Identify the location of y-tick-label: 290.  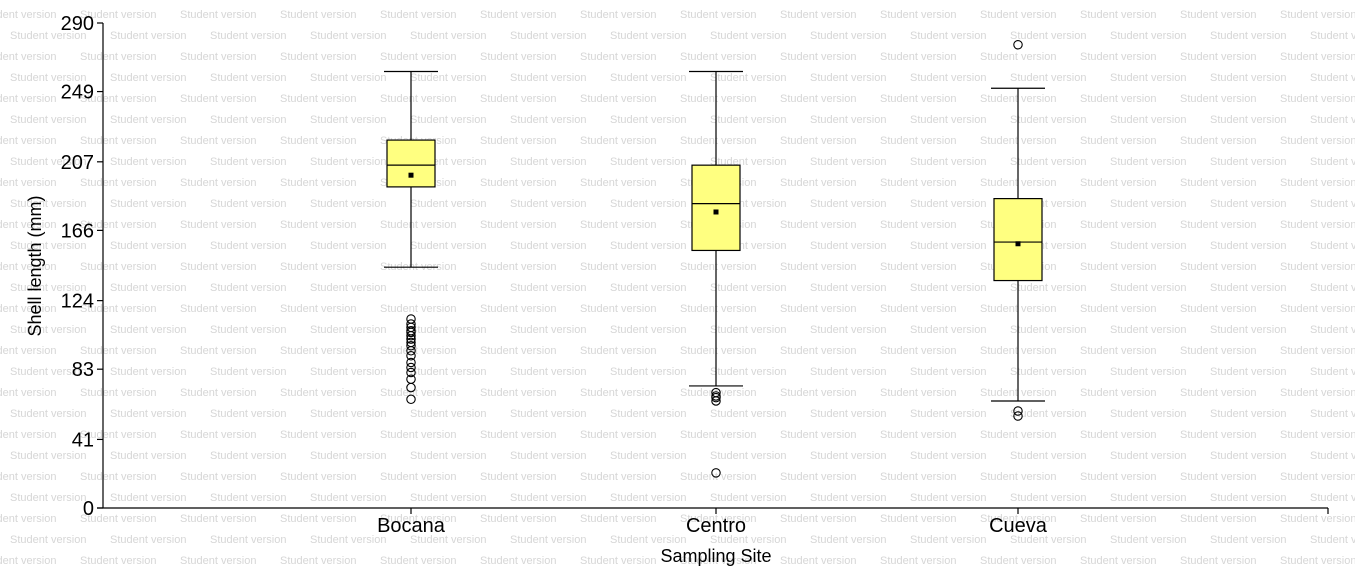
(77, 24).